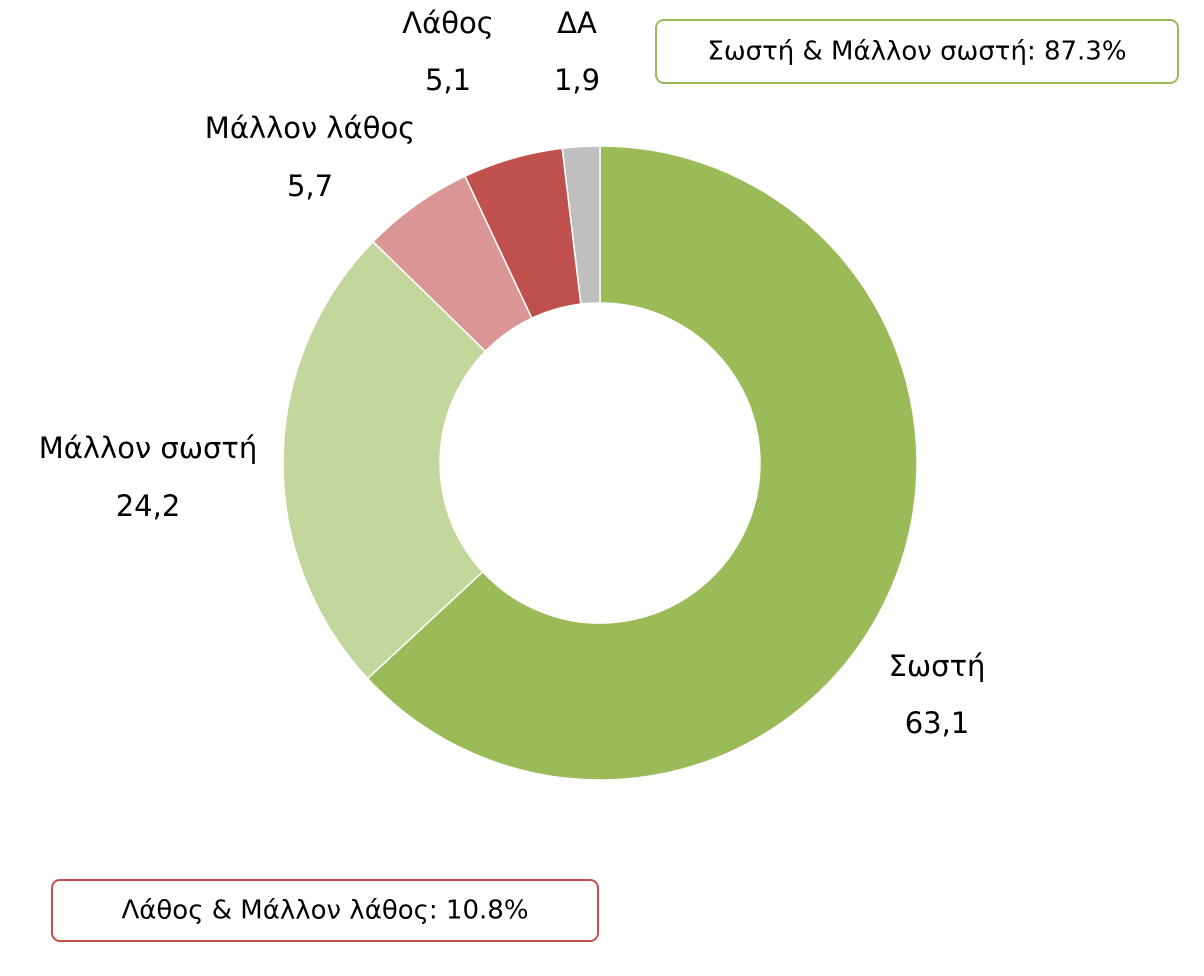 This screenshot has height=976, width=1204. I want to click on value-label: 24,2, so click(148, 506).